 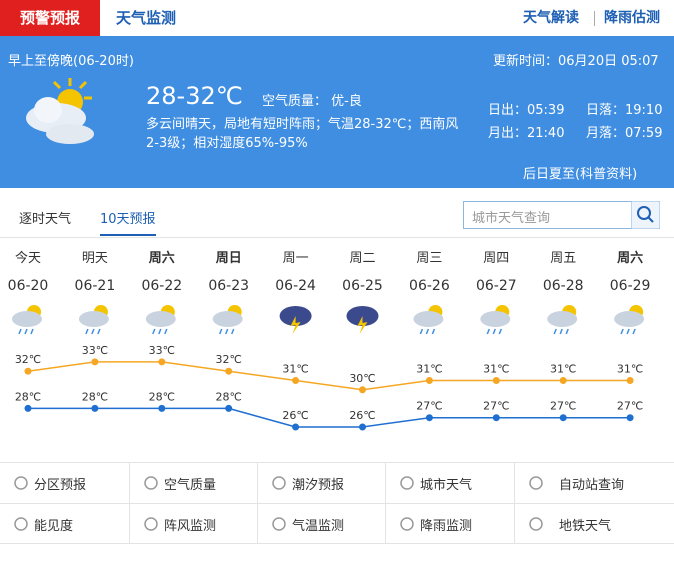 What do you see at coordinates (645, 215) in the screenshot?
I see `search-button` at bounding box center [645, 215].